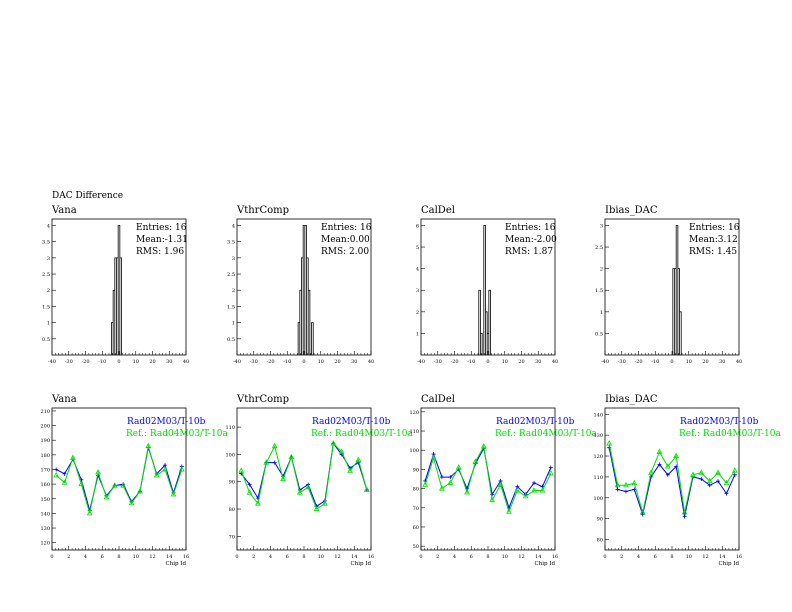 This screenshot has height=612, width=792. What do you see at coordinates (233, 226) in the screenshot?
I see `y-tick-label: 4` at bounding box center [233, 226].